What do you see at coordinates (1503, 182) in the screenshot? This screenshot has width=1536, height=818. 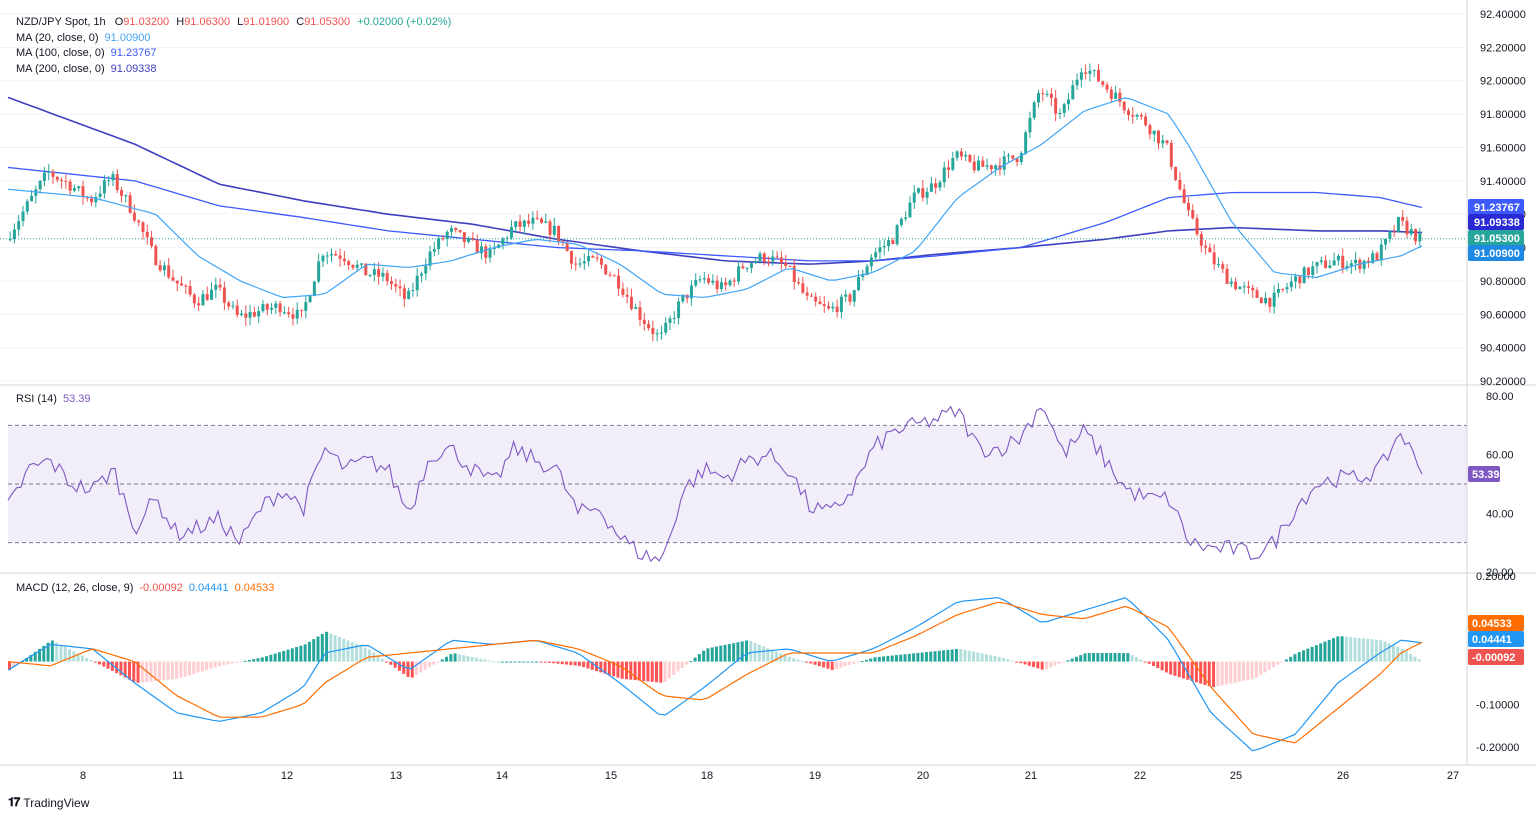 I see `price-axis-tick: 91.40000` at bounding box center [1503, 182].